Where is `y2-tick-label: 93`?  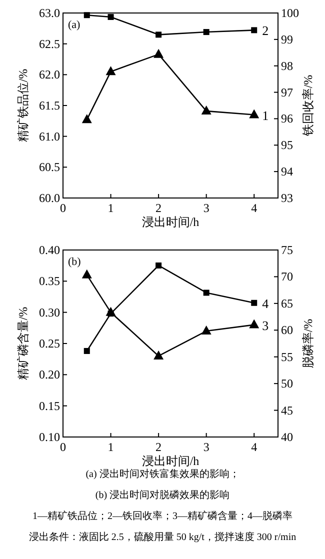 y2-tick-label: 93 is located at coordinates (287, 198).